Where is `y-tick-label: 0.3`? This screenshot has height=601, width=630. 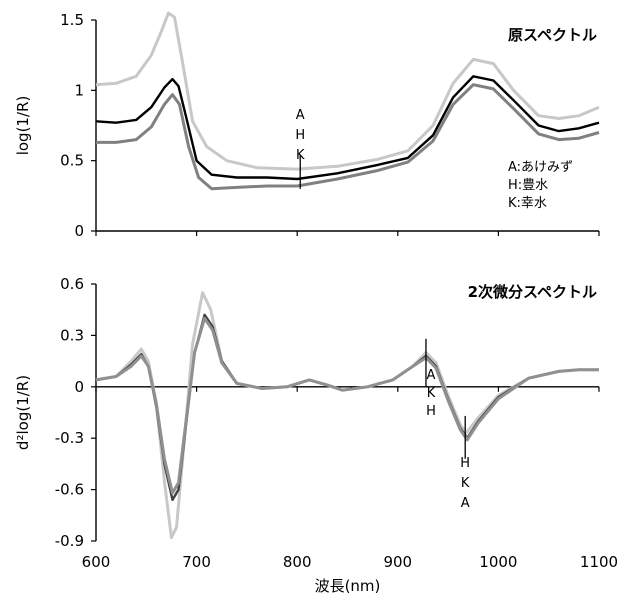 y-tick-label: 0.3 is located at coordinates (72, 335).